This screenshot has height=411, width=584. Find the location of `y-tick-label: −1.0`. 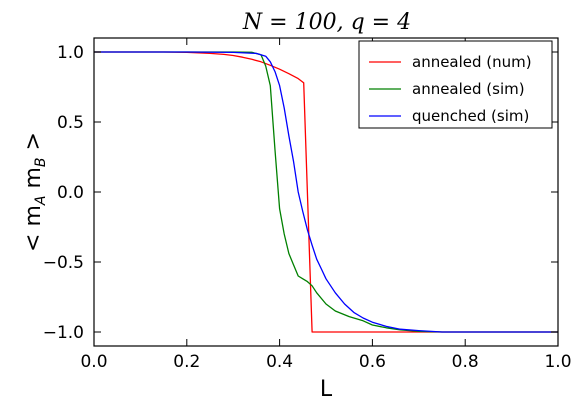

y-tick-label: −1.0 is located at coordinates (63, 333).